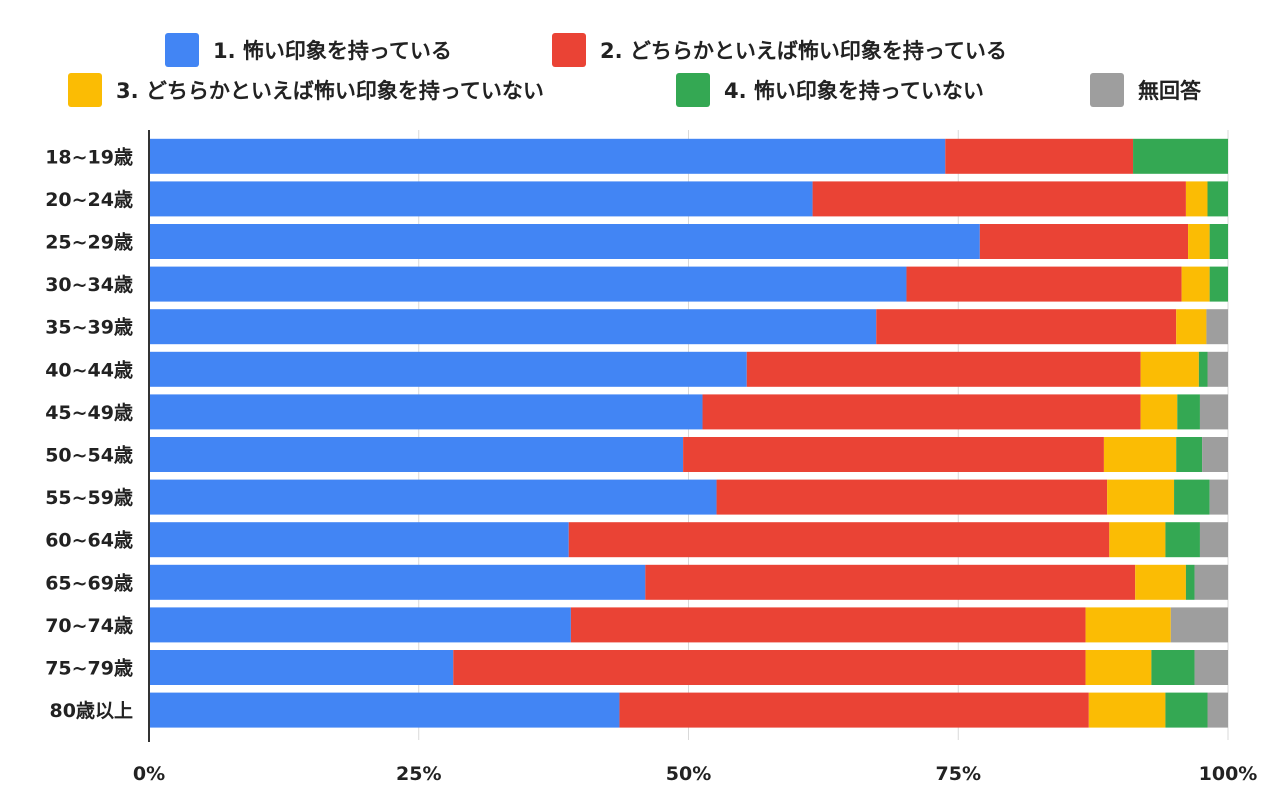 This screenshot has width=1280, height=810. I want to click on x-tick-label: 50%, so click(688, 774).